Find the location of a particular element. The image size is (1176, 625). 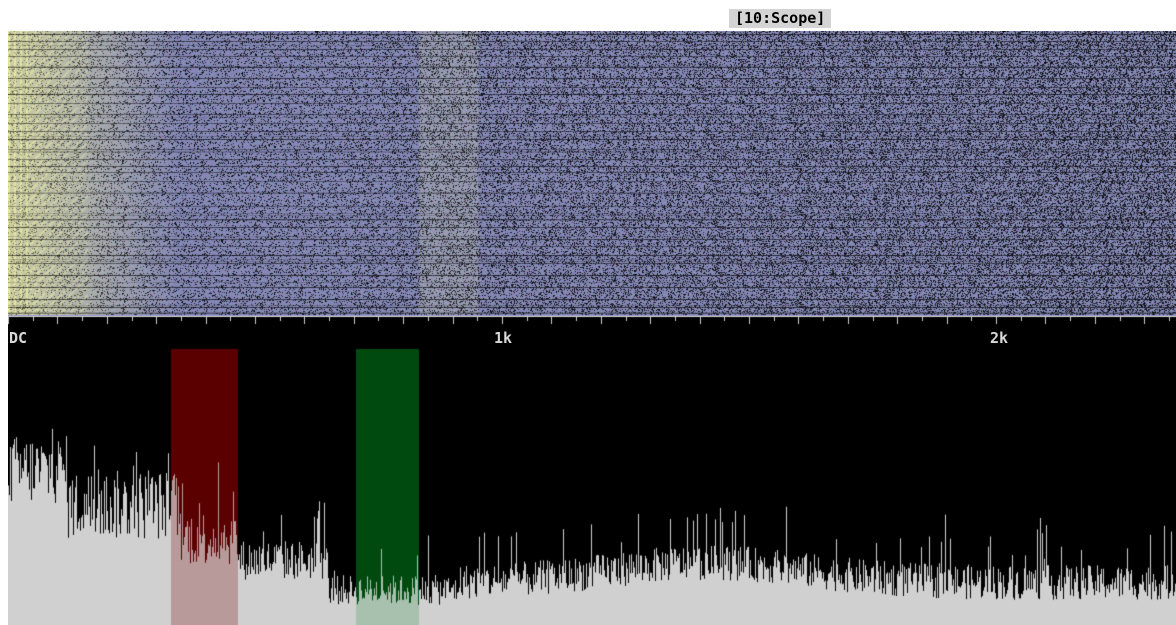

freq-label-dc: DC is located at coordinates (18, 338).